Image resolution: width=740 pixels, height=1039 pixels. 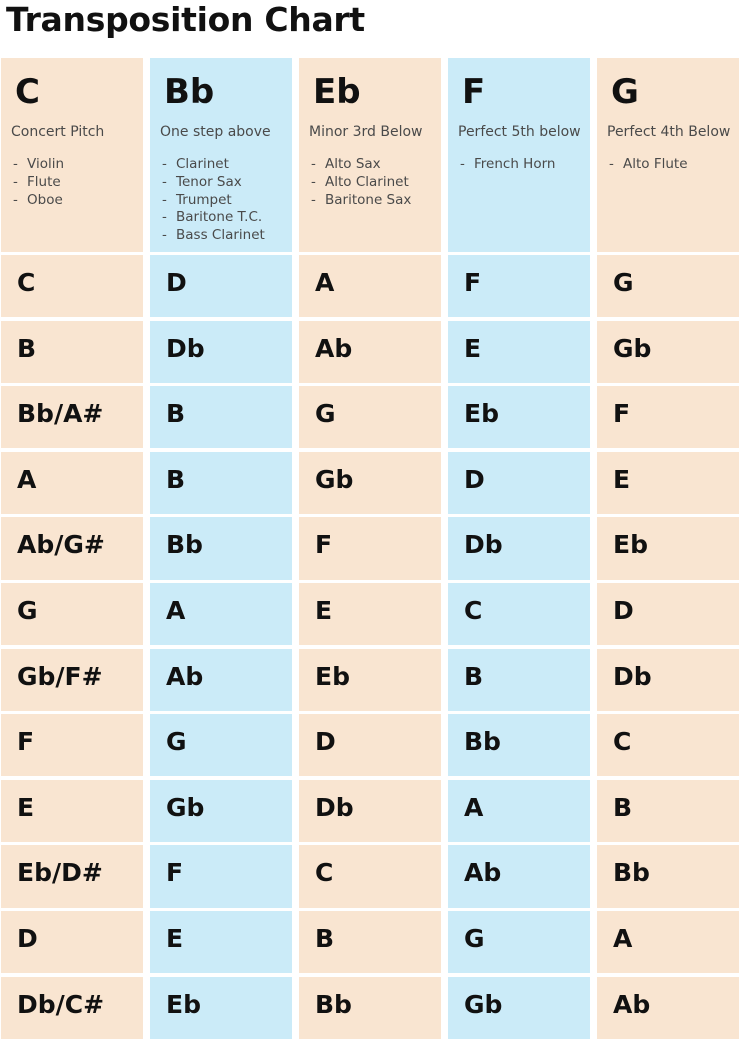 I want to click on instrument-item: Oboe, so click(x=38, y=201).